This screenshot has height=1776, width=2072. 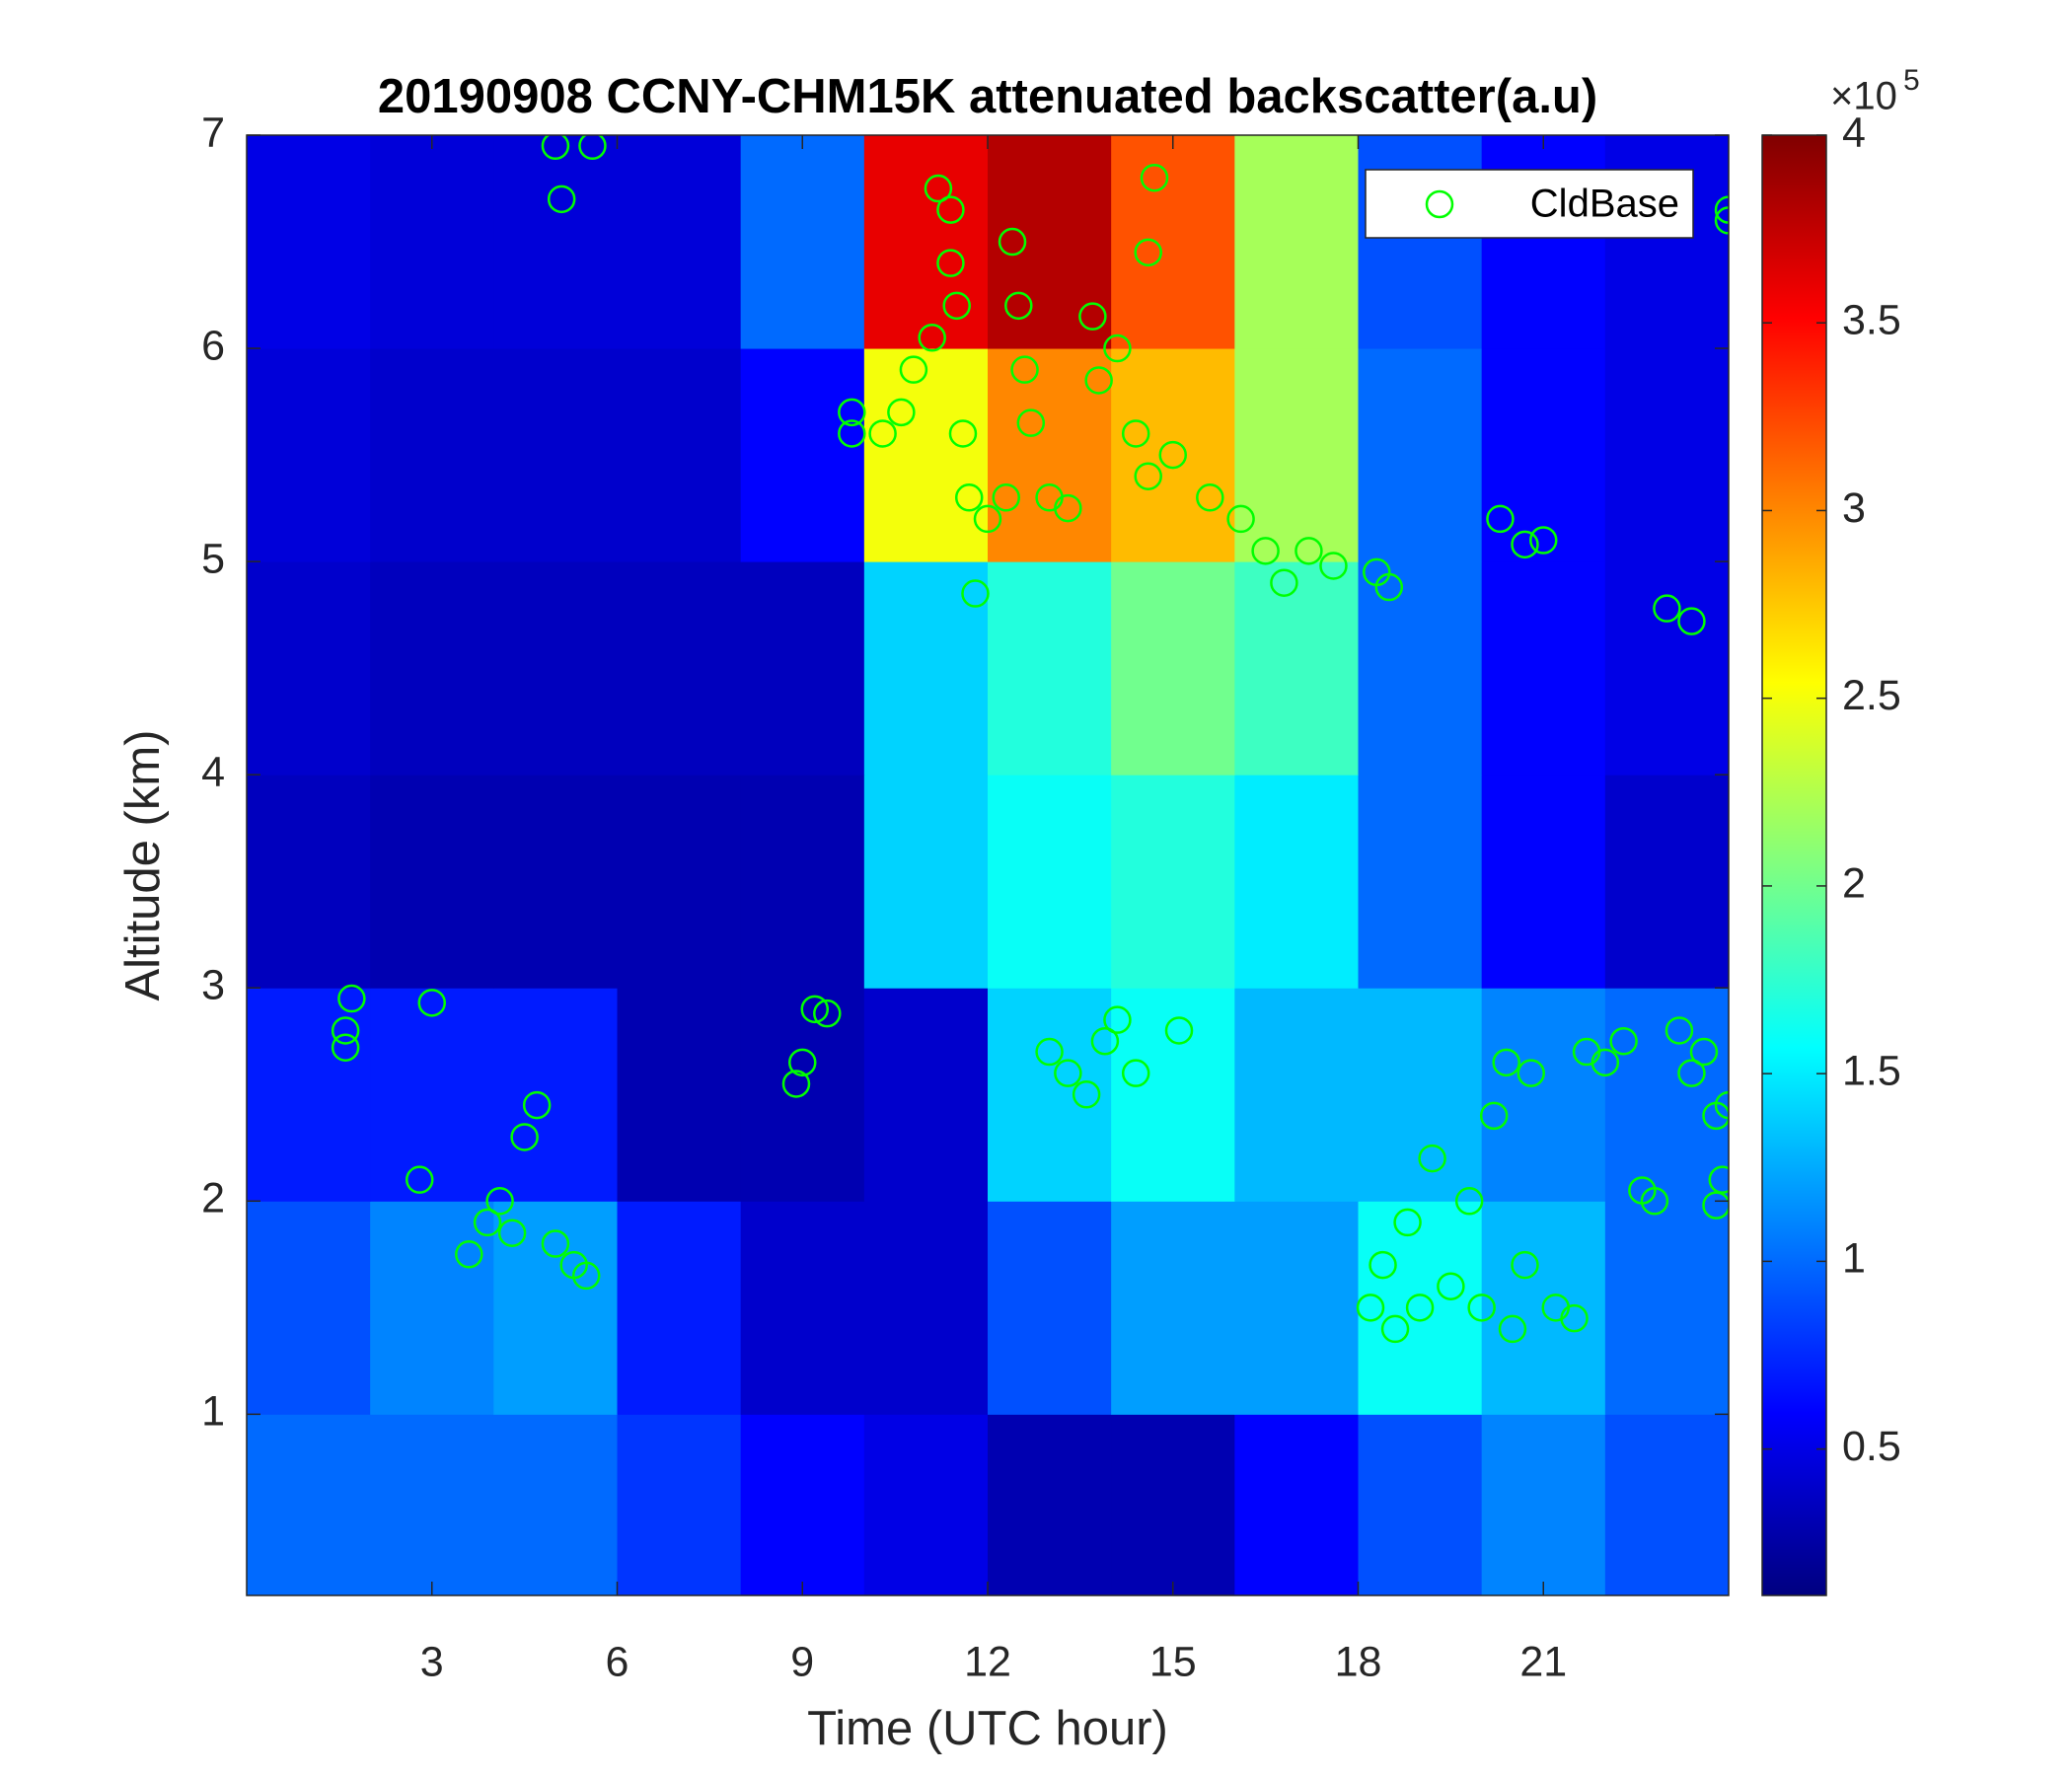 What do you see at coordinates (1854, 508) in the screenshot?
I see `colorbar-tick-label: 3` at bounding box center [1854, 508].